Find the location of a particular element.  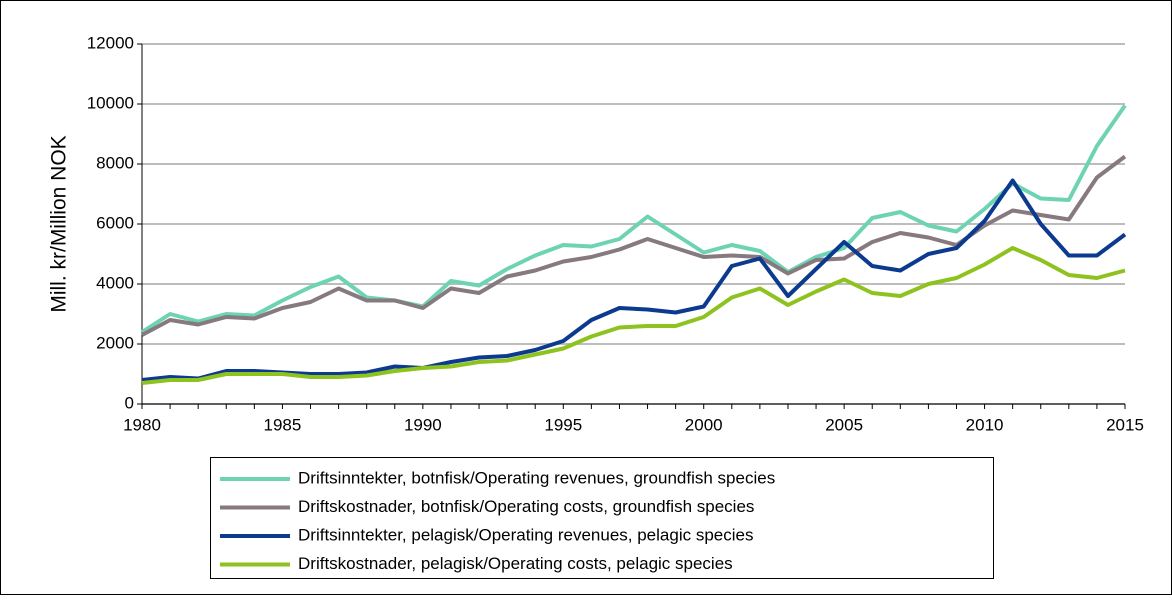

y-tick-label: 6000 is located at coordinates (115, 222).